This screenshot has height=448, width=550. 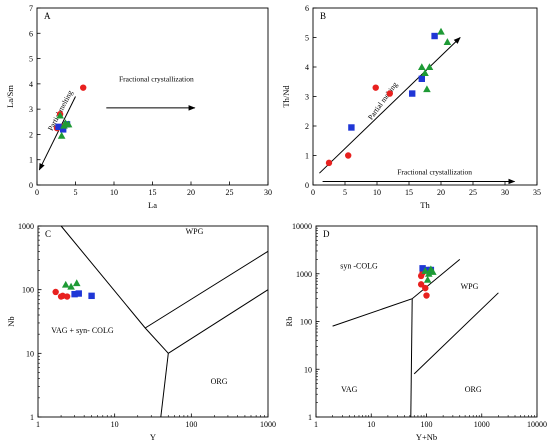 I want to click on field-label: VAG + syn- COLG, so click(x=82, y=330).